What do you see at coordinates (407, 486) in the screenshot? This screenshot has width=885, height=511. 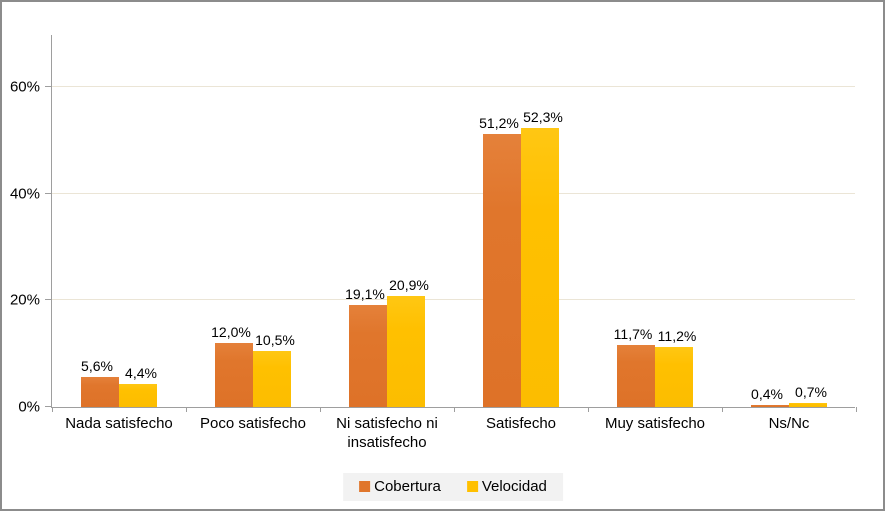 I see `legend-label-cobertura: Cobertura` at bounding box center [407, 486].